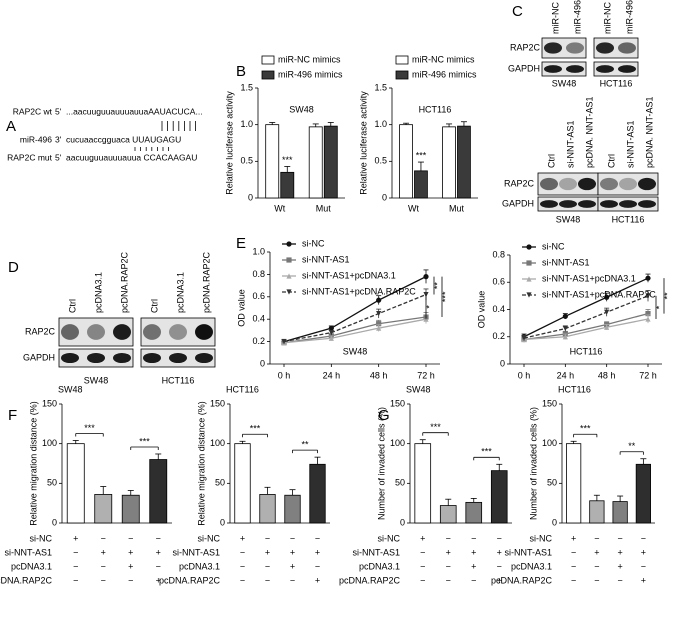  What do you see at coordinates (246, 124) in the screenshot?
I see `y-tick-label: 1.0` at bounding box center [246, 124].